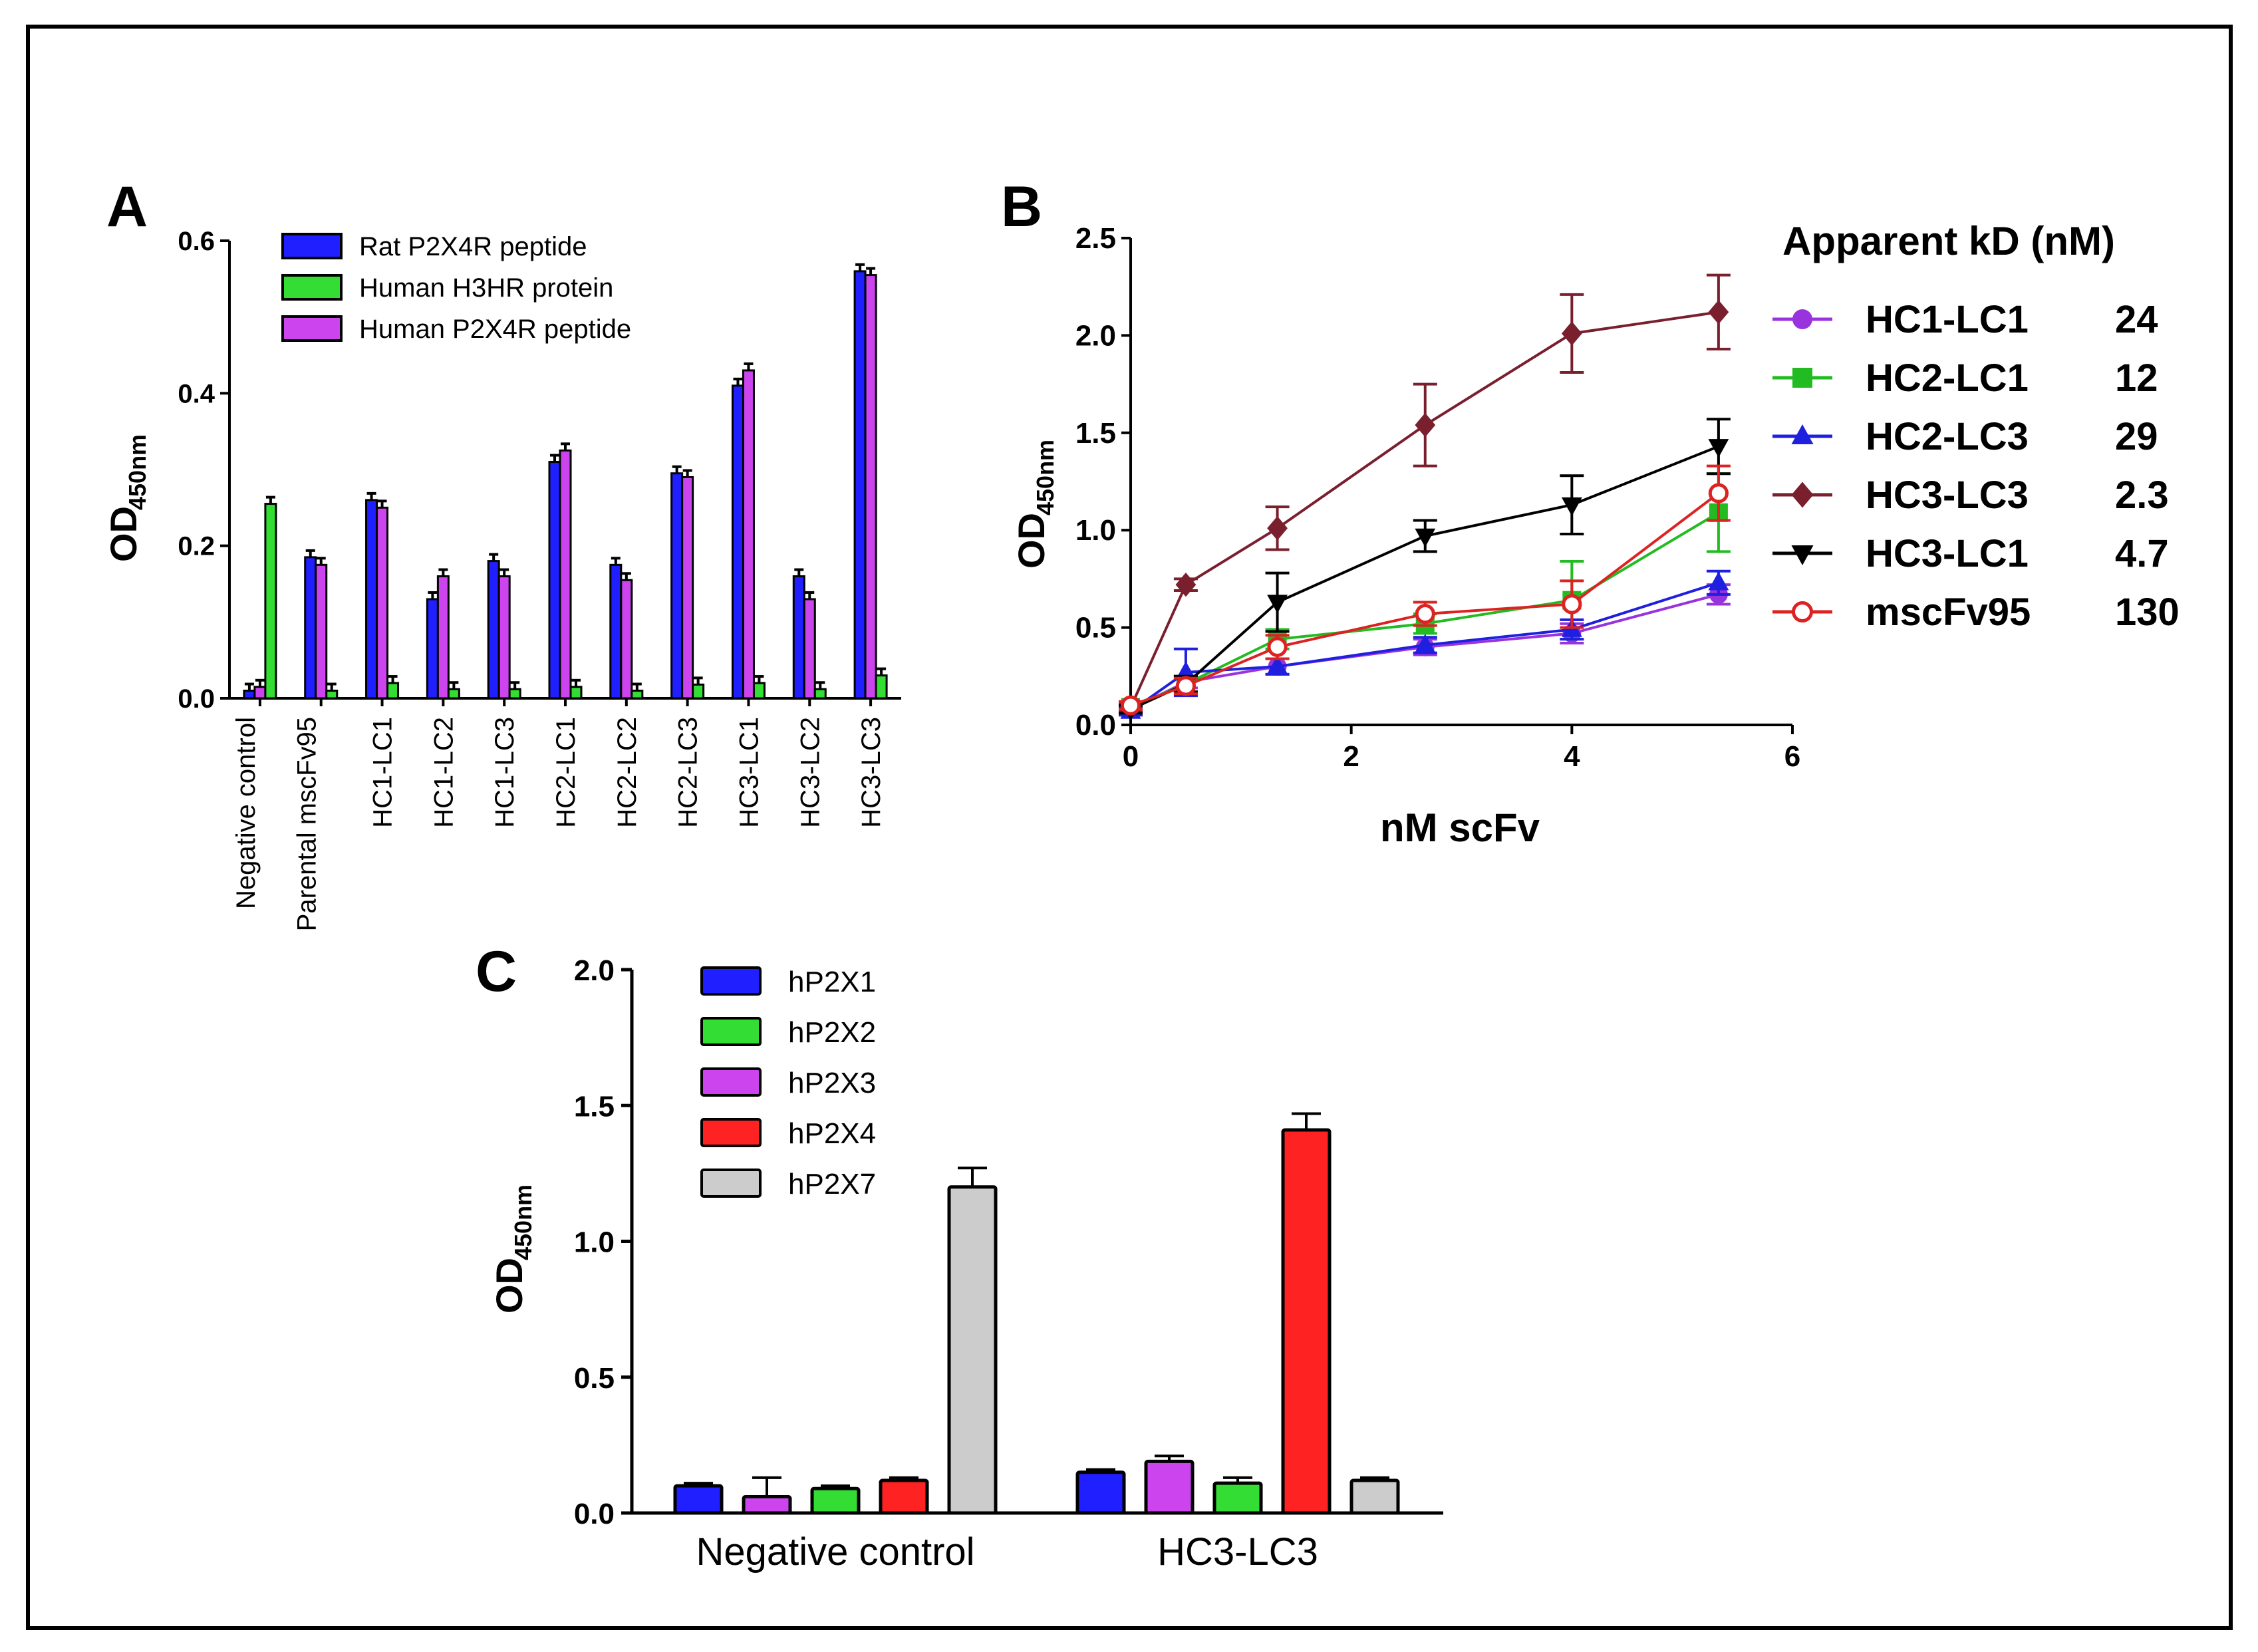 This screenshot has height=1652, width=2258. I want to click on panel-c-ylabel-main: OD, so click(509, 1285).